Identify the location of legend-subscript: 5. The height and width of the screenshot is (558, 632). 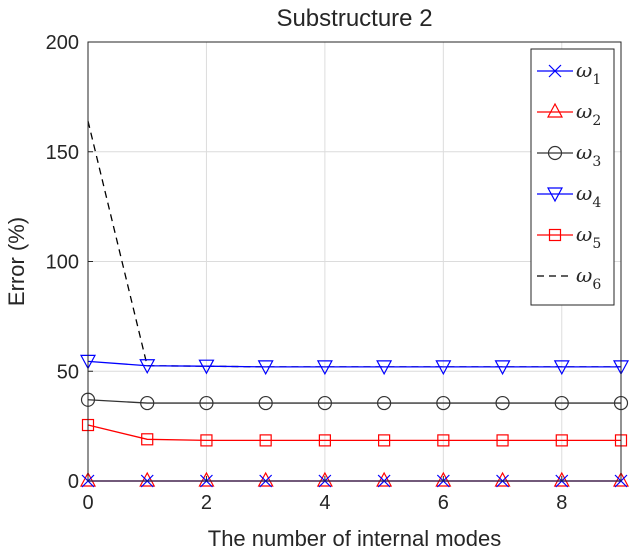
(596, 244).